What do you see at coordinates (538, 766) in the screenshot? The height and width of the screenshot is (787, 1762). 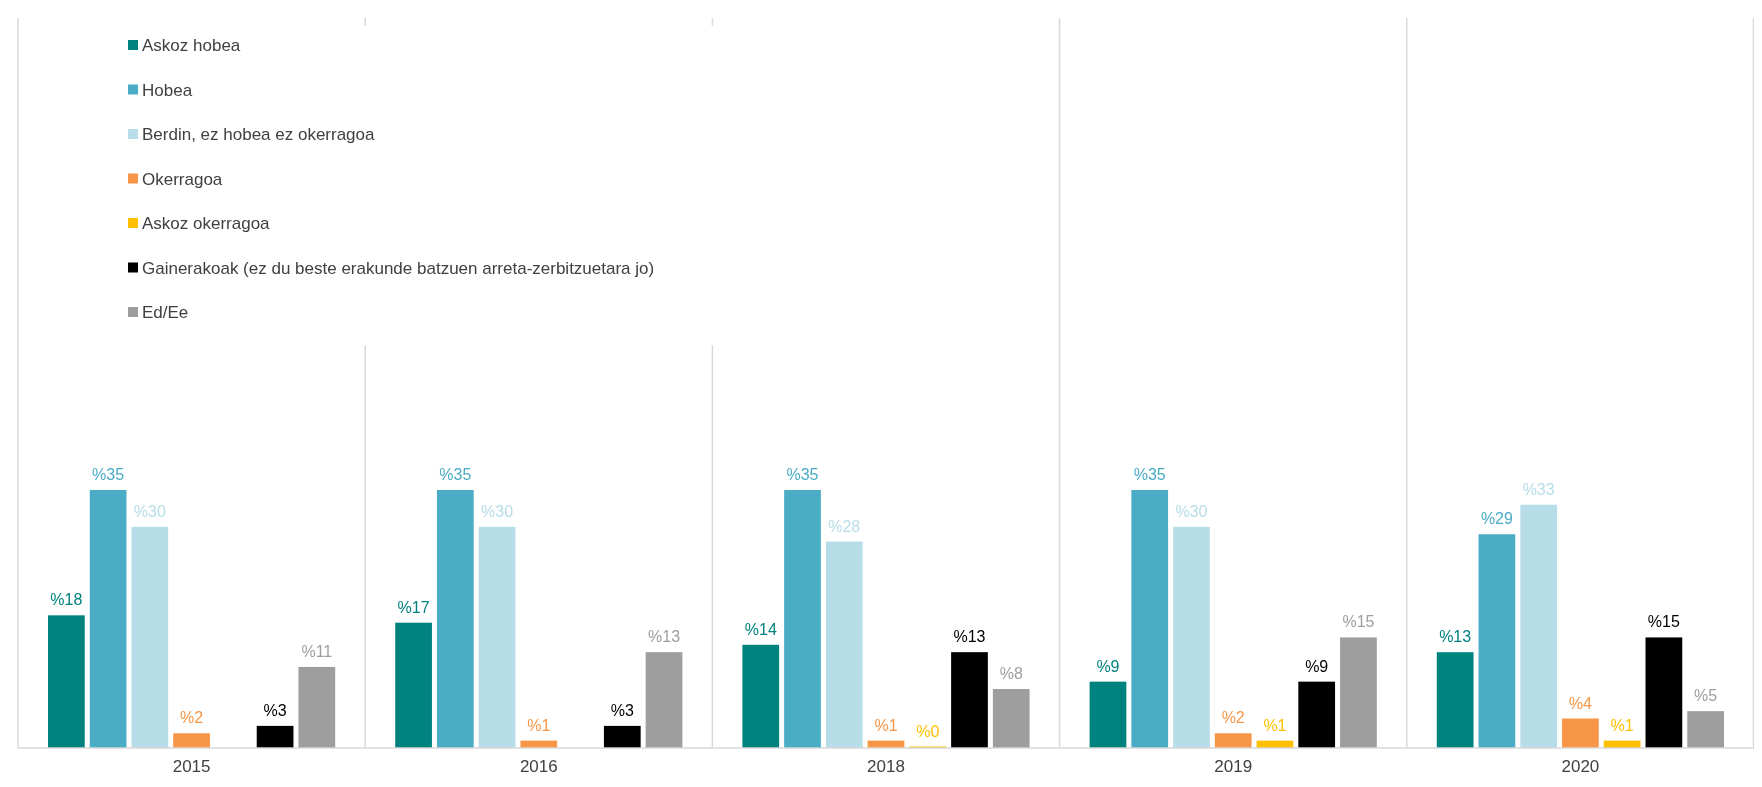 I see `x-tick-label: 2016` at bounding box center [538, 766].